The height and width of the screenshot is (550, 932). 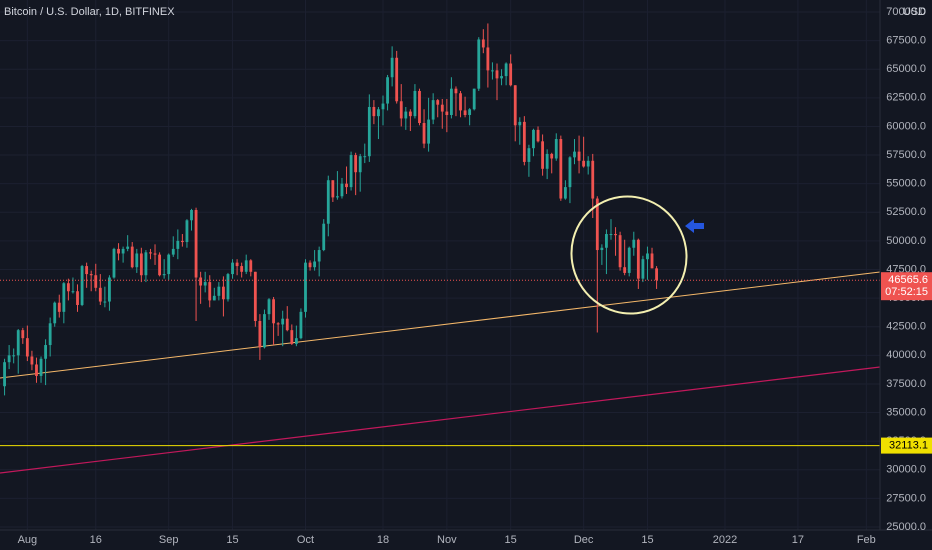 I want to click on y-tick-label: 60000.0, so click(x=906, y=126).